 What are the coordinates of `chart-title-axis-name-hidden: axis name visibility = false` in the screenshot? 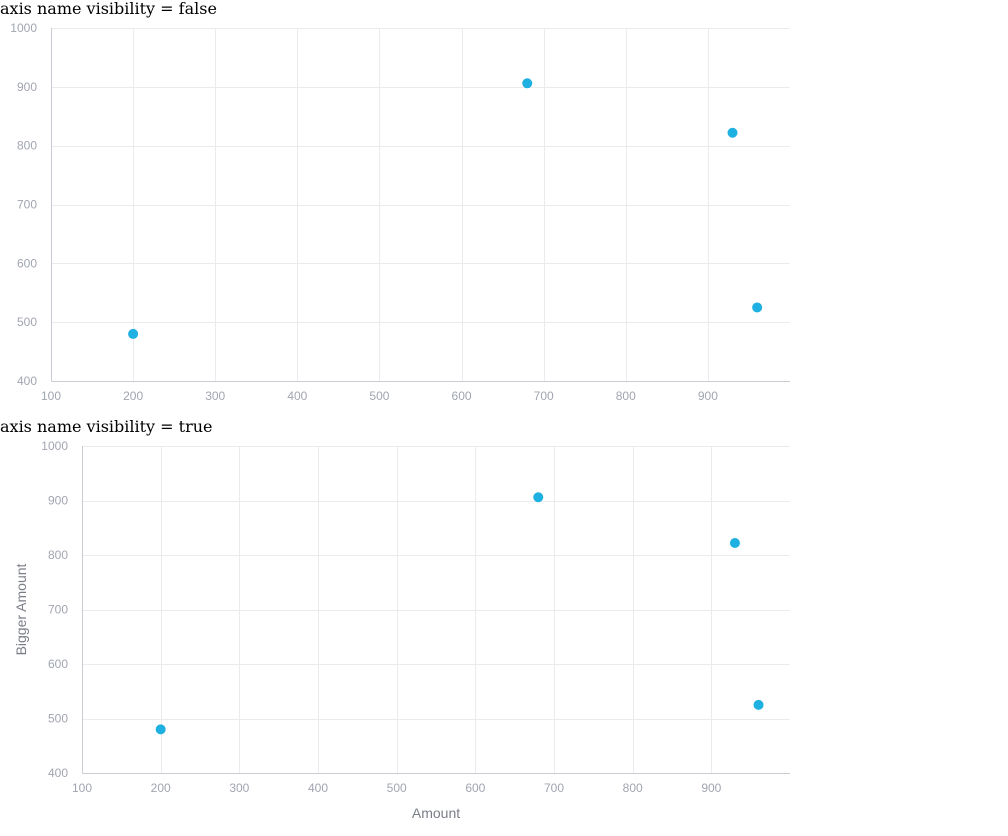 It's located at (108, 9).